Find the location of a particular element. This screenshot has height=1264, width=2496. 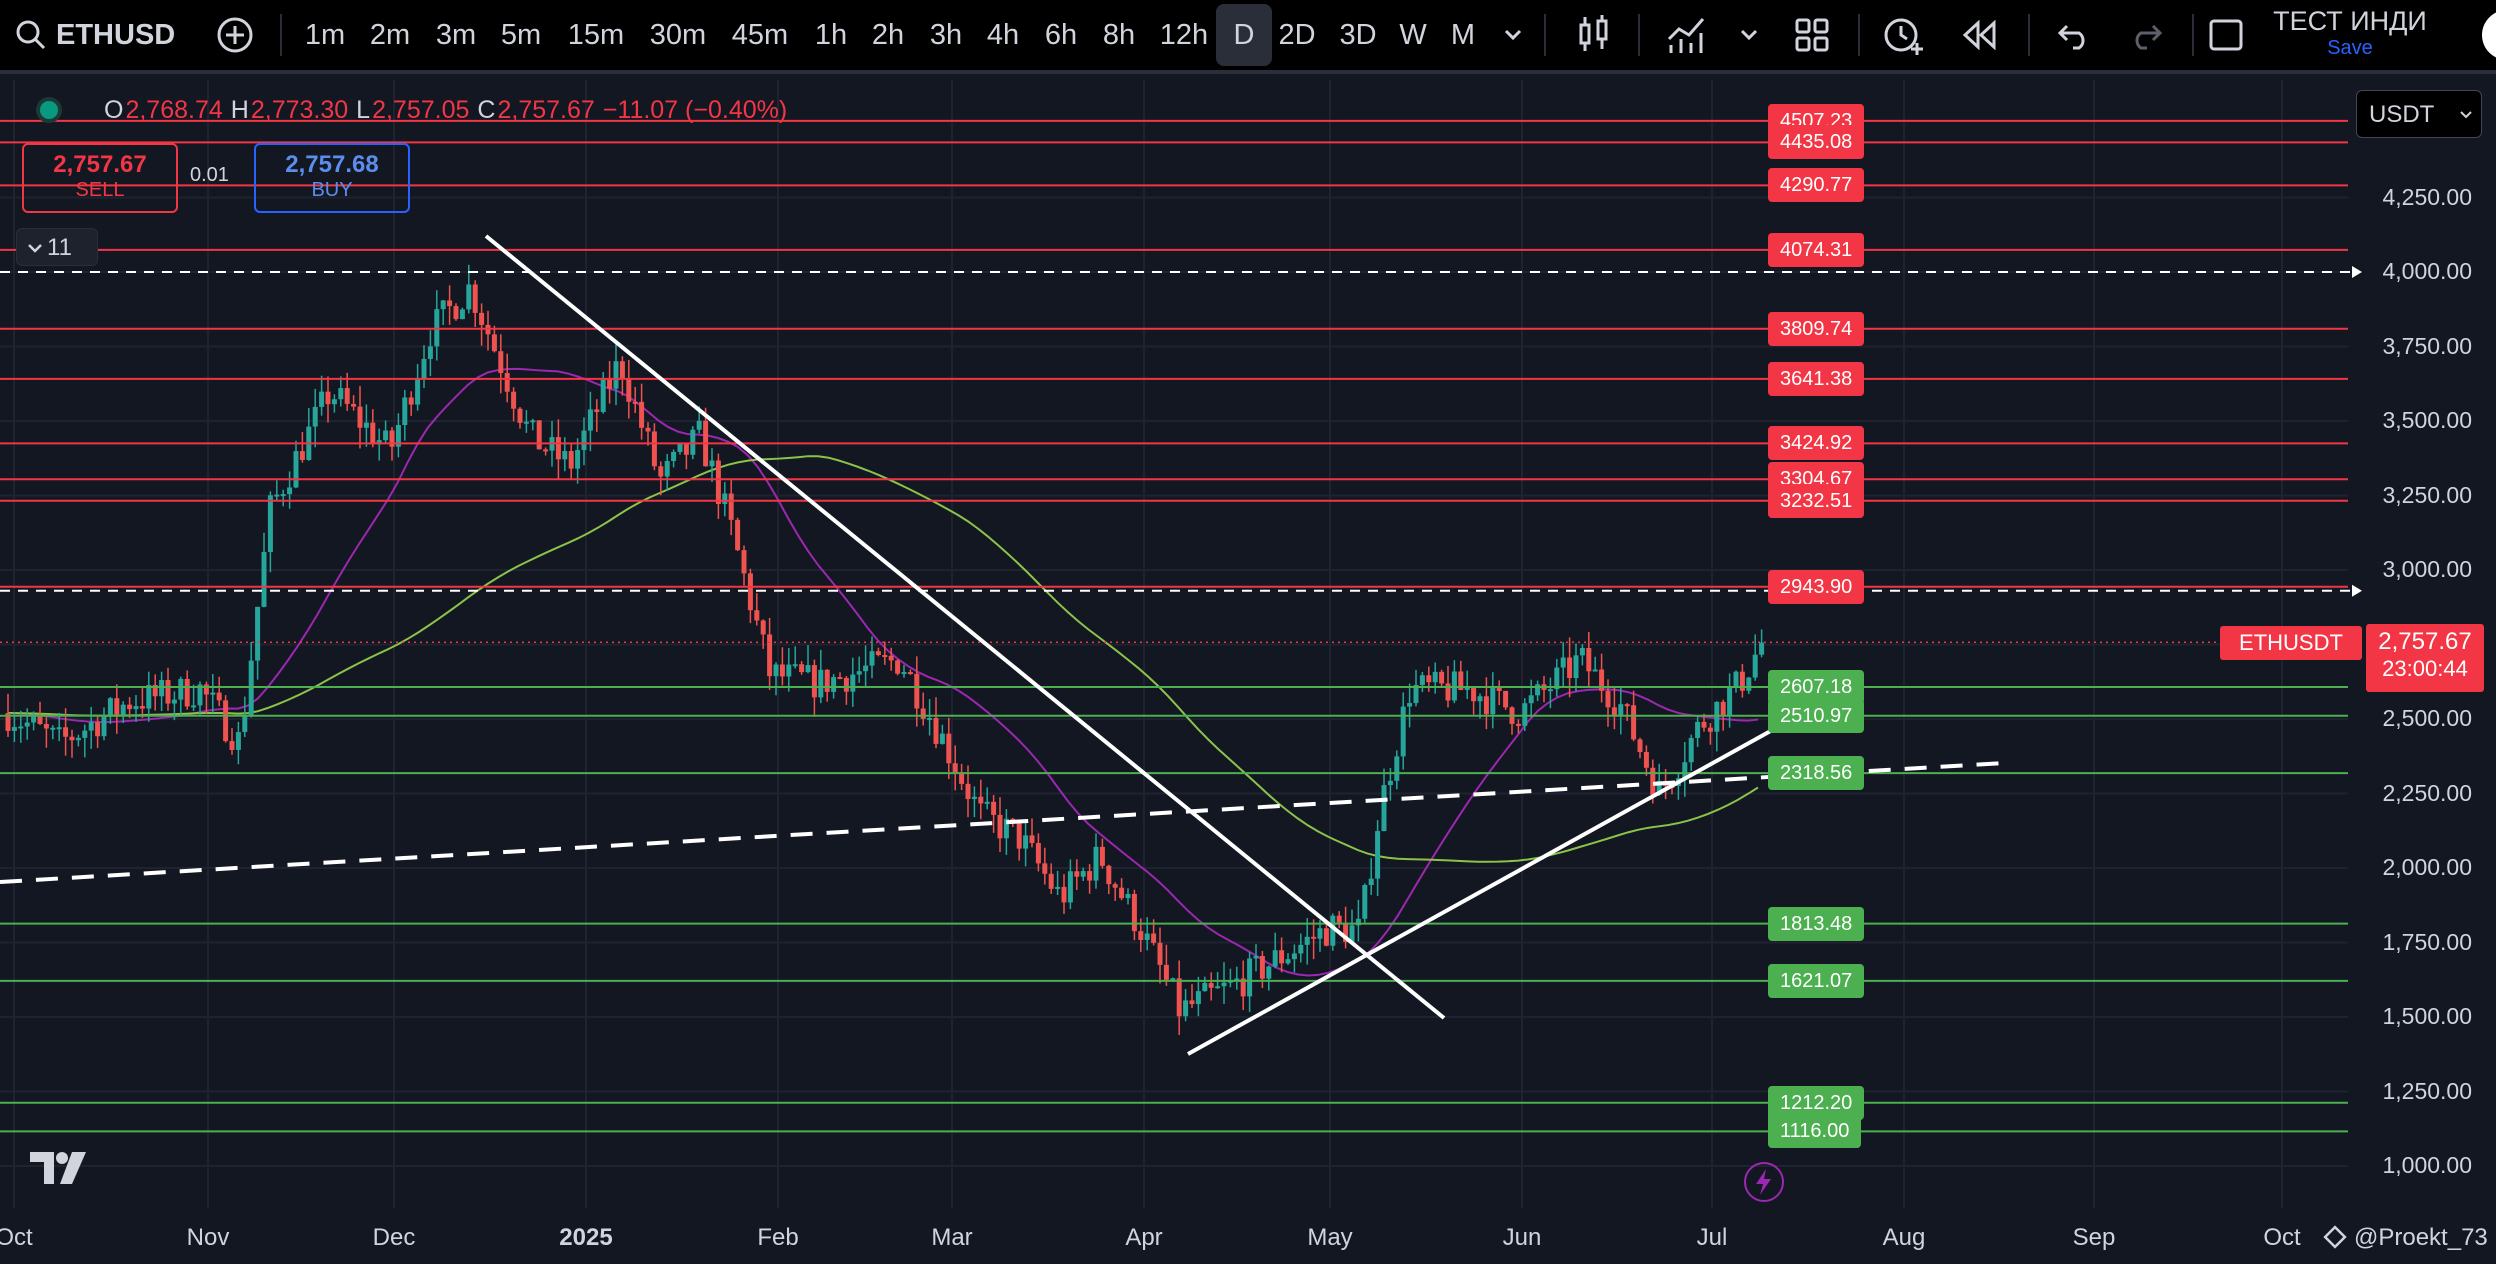

redo-button is located at coordinates (2146, 35).